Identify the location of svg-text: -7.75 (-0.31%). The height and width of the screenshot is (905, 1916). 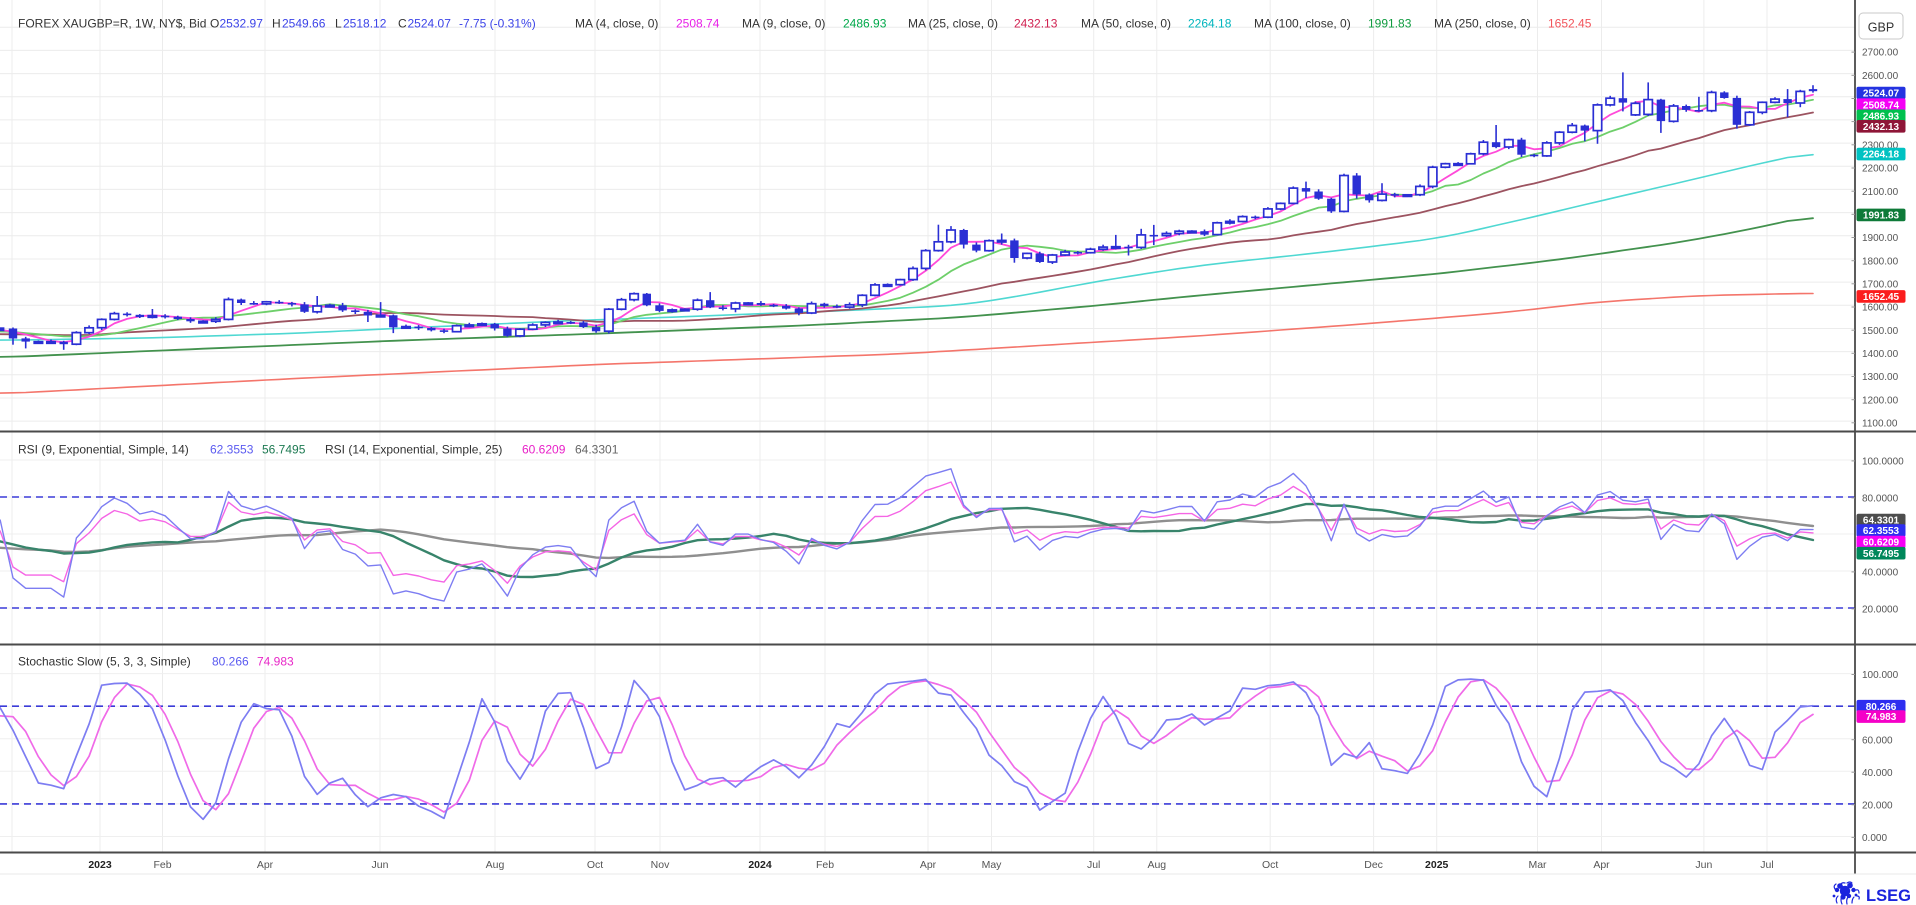
(497, 24).